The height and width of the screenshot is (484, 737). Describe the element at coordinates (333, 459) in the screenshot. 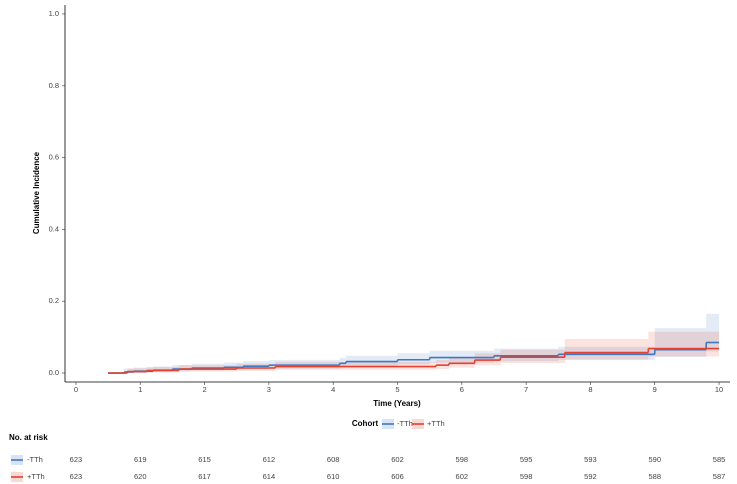

I see `risk-count: 608` at that location.